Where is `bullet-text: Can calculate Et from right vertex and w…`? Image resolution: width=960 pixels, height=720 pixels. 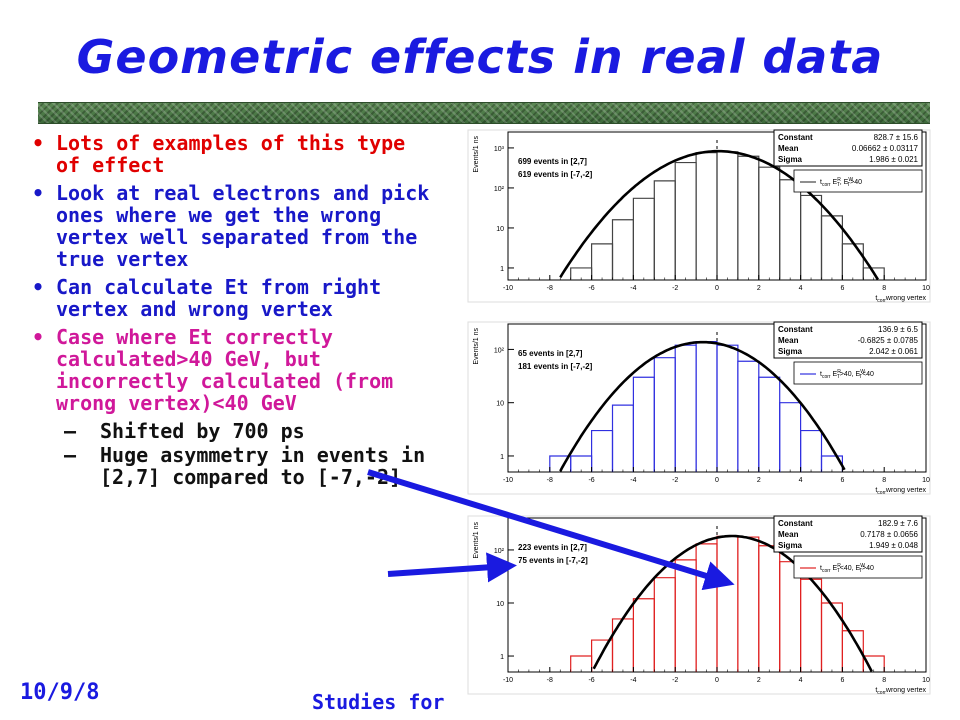
bullet-text: Can calculate Et from right vertex and w… is located at coordinates (219, 298).